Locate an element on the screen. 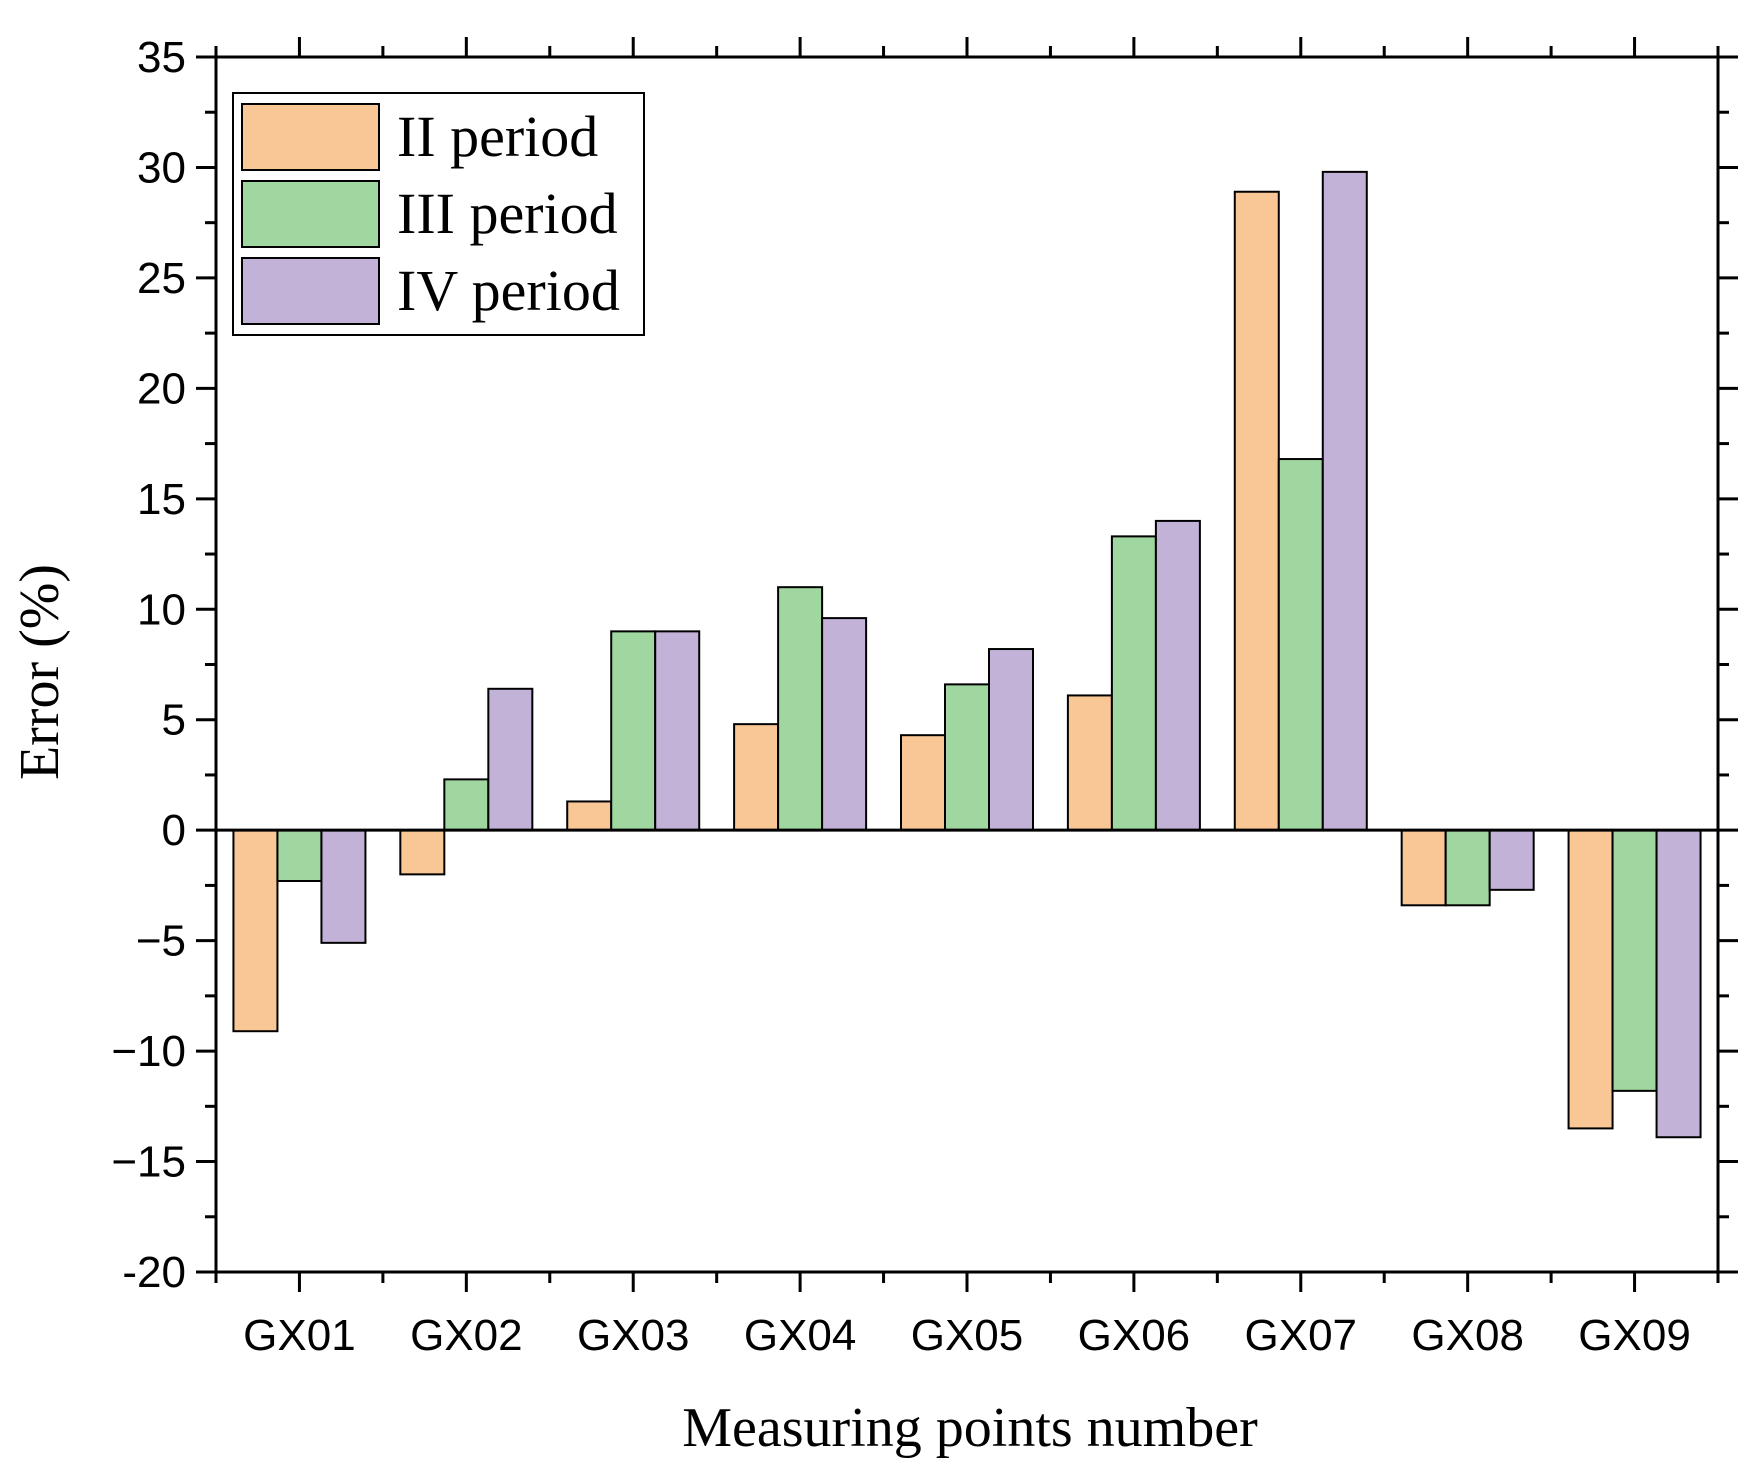 Image resolution: width=1752 pixels, height=1462 pixels. y-tick-label: 30 is located at coordinates (161, 167).